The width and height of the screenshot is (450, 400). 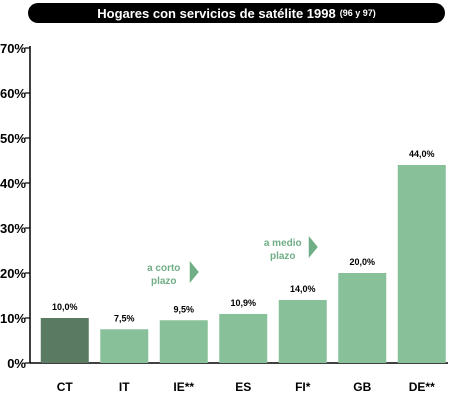 I want to click on data-label: 10,0%, so click(x=65, y=307).